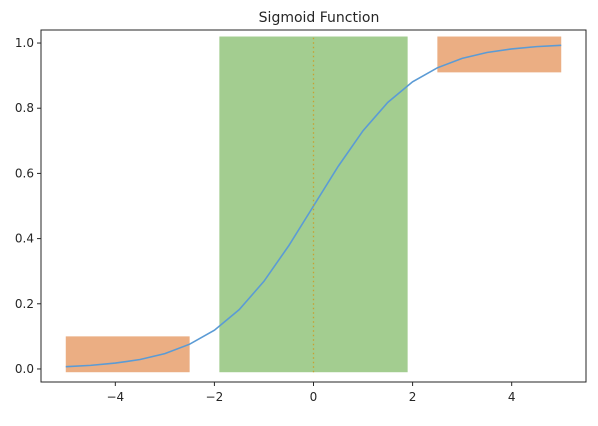 This screenshot has height=426, width=598. I want to click on x-axis: −4 −2 0 2 4, so click(311, 393).